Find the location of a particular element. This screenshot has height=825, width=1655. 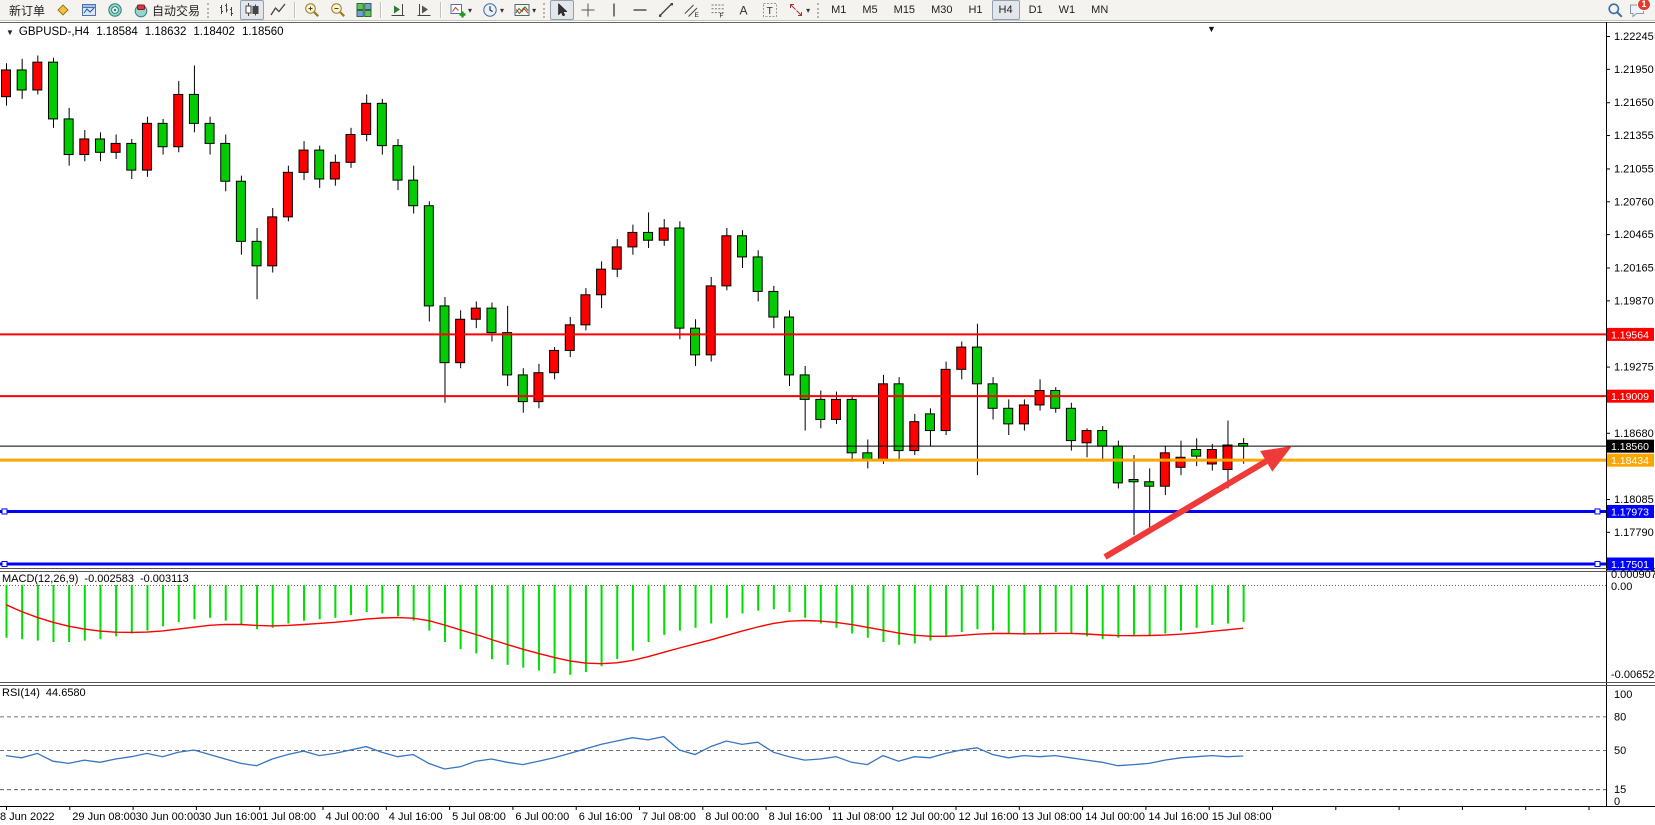

crosshair-button is located at coordinates (588, 10).